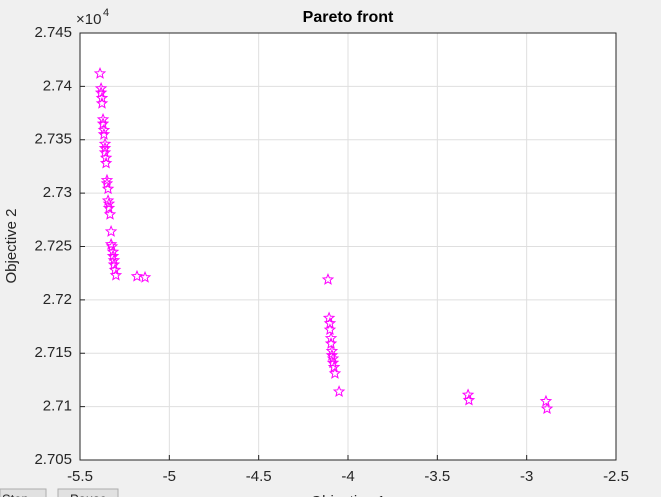  I want to click on y-tick-label: 2.735, so click(53, 139).